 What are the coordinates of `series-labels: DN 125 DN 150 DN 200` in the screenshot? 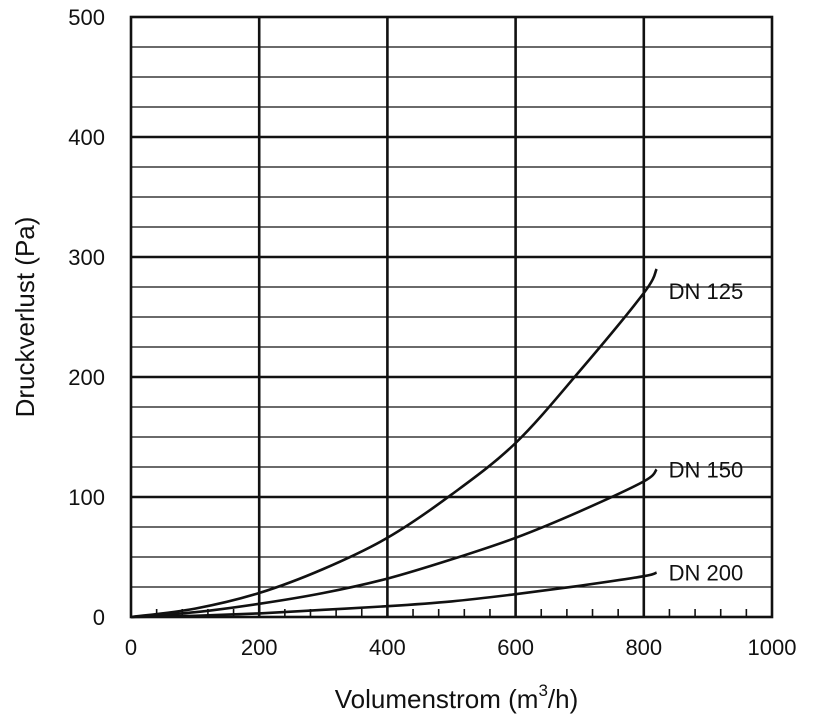 It's located at (706, 432).